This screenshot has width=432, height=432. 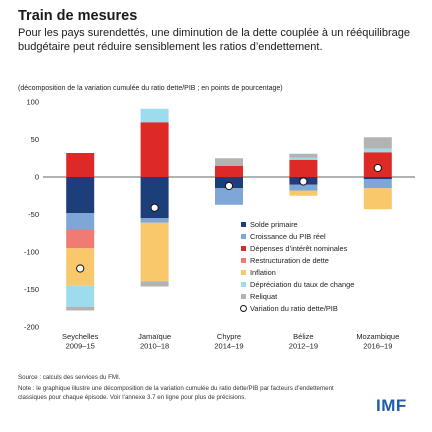 What do you see at coordinates (31, 289) in the screenshot?
I see `y-tick-label: -150` at bounding box center [31, 289].